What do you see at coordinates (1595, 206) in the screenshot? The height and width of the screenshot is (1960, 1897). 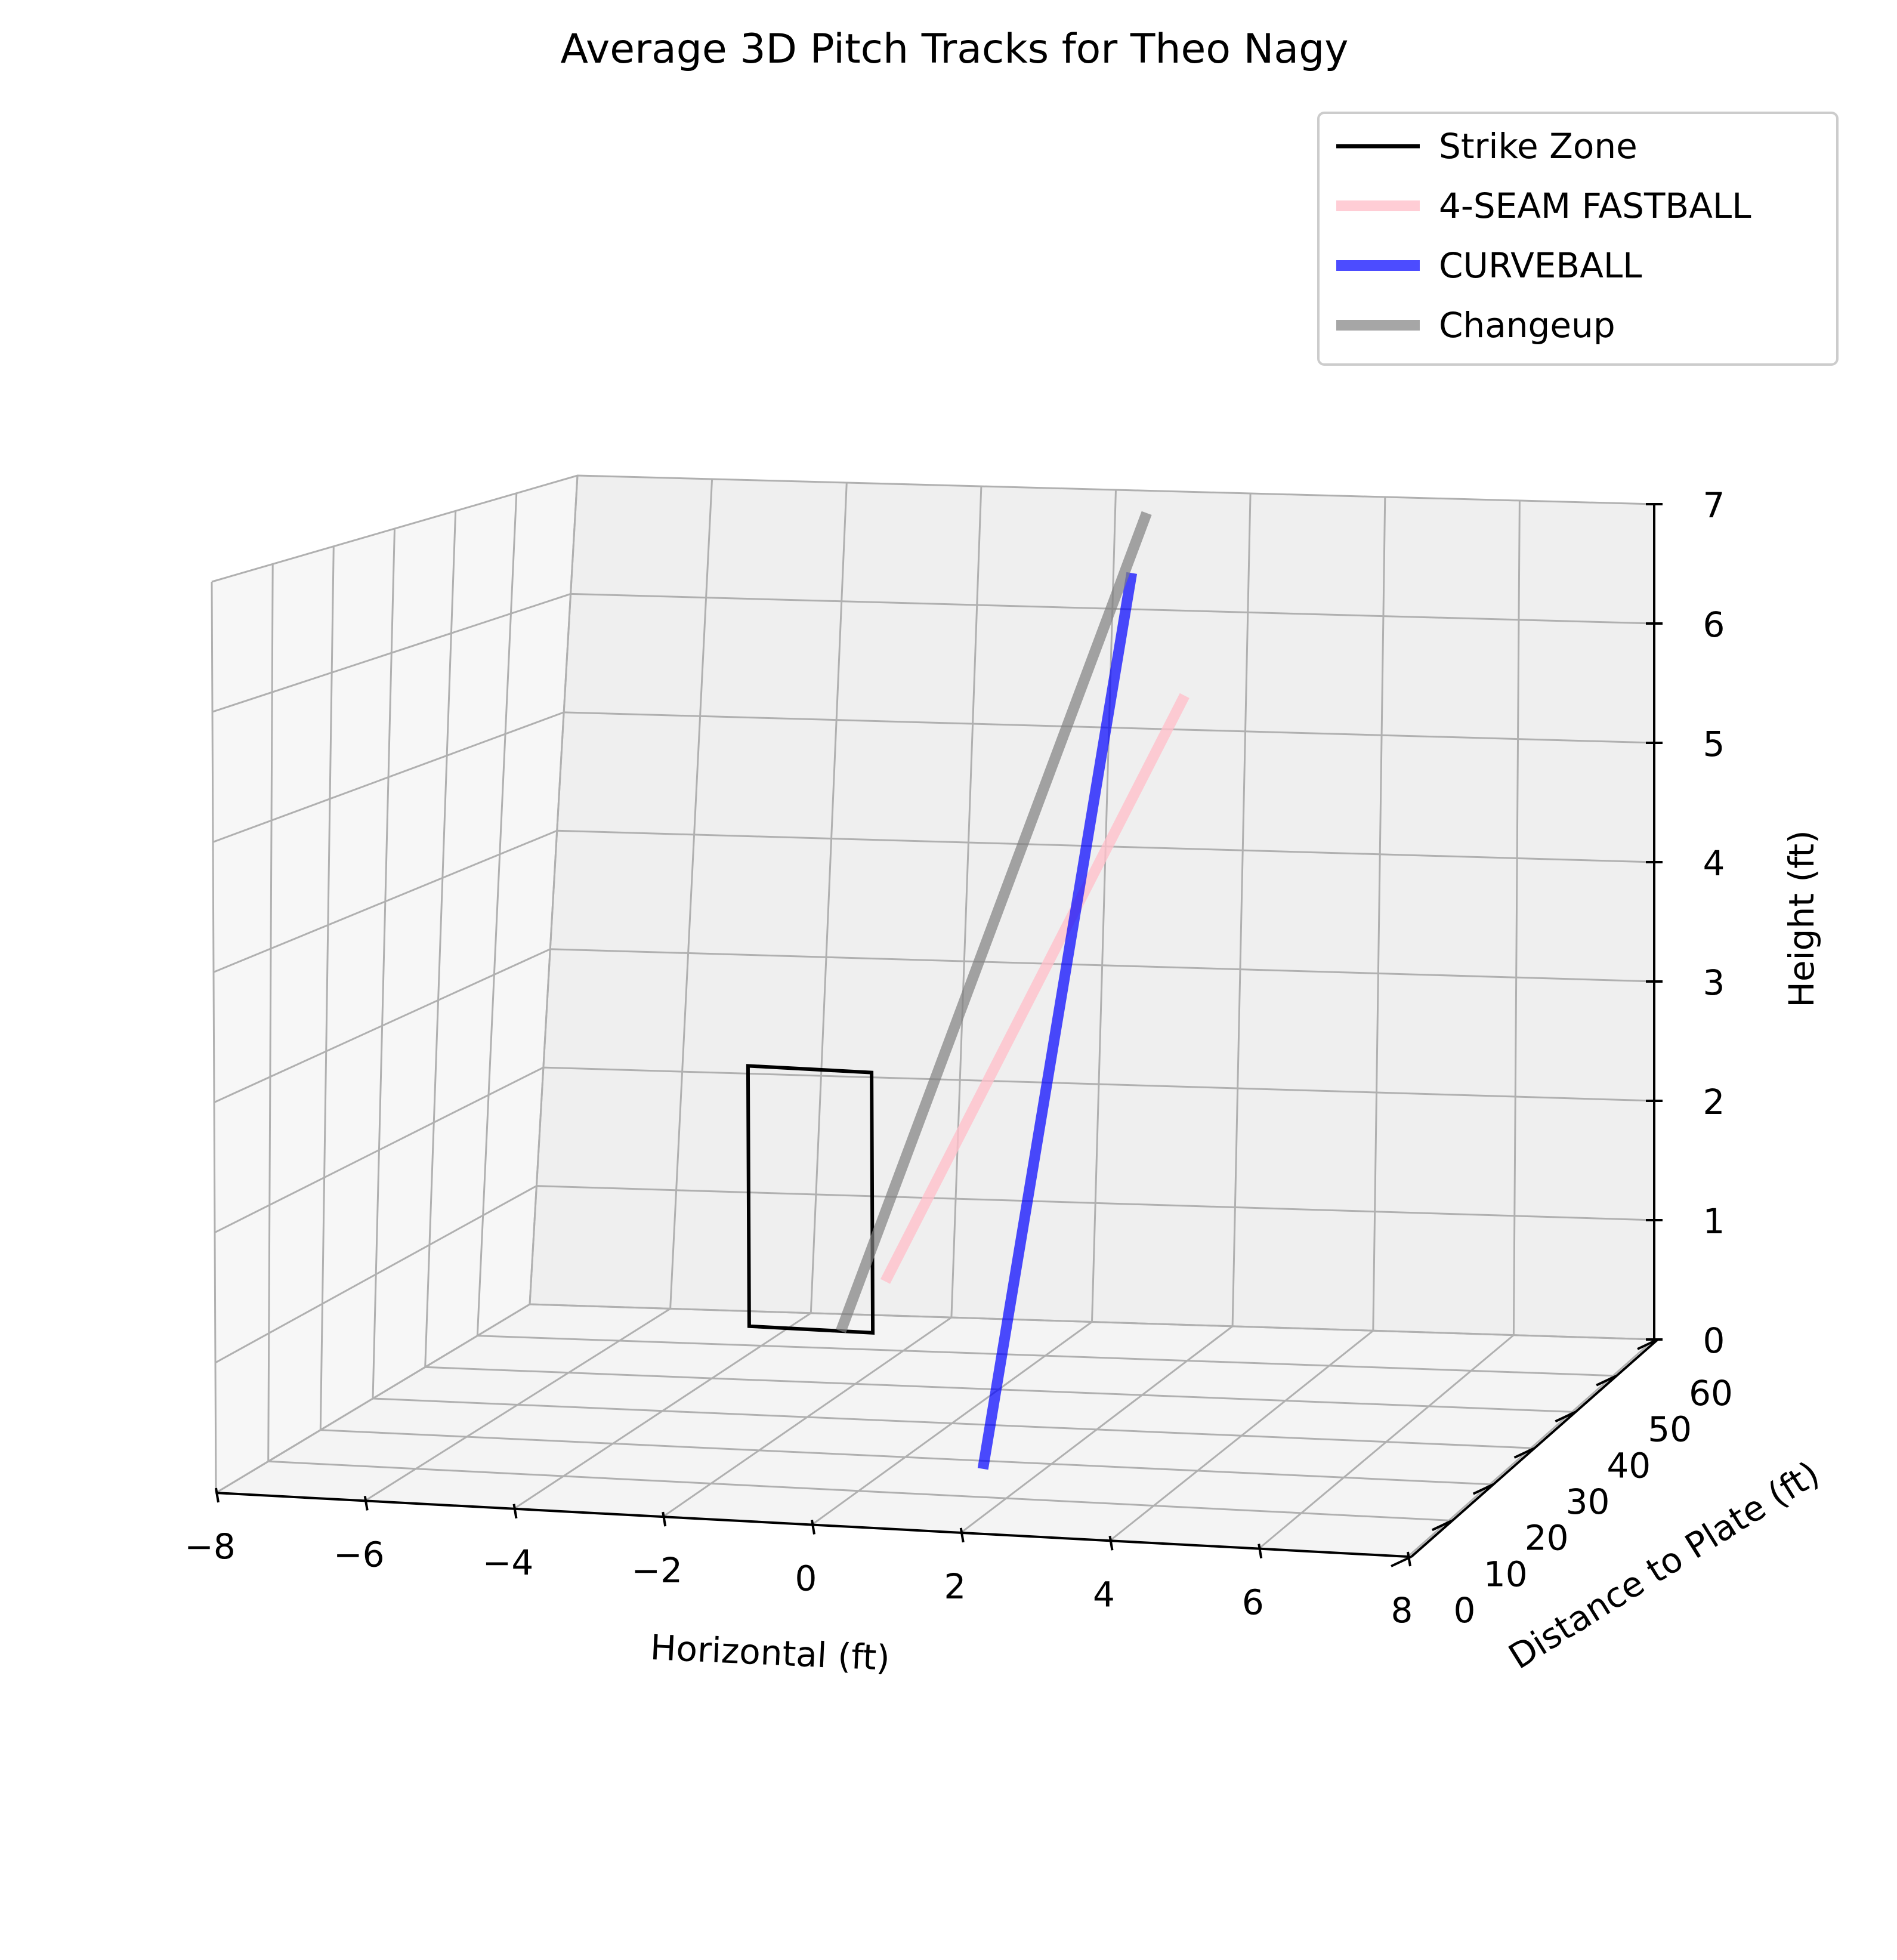 I see `legend-label: 4-SEAM FASTBALL` at bounding box center [1595, 206].